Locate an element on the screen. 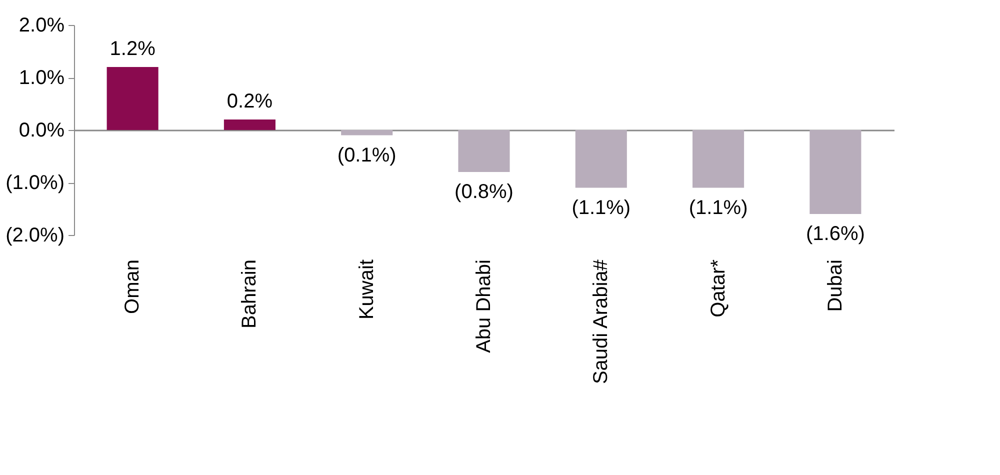  data-label: (1.6%) is located at coordinates (835, 234).